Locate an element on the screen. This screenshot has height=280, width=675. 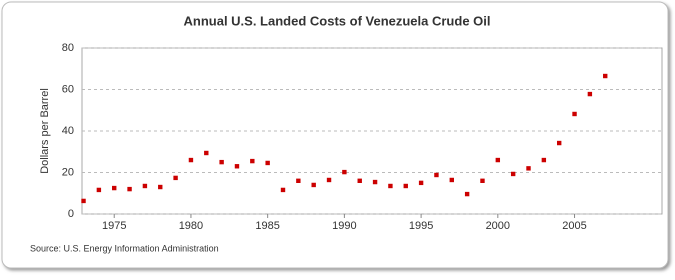
x-tick-label: 1990 is located at coordinates (344, 226).